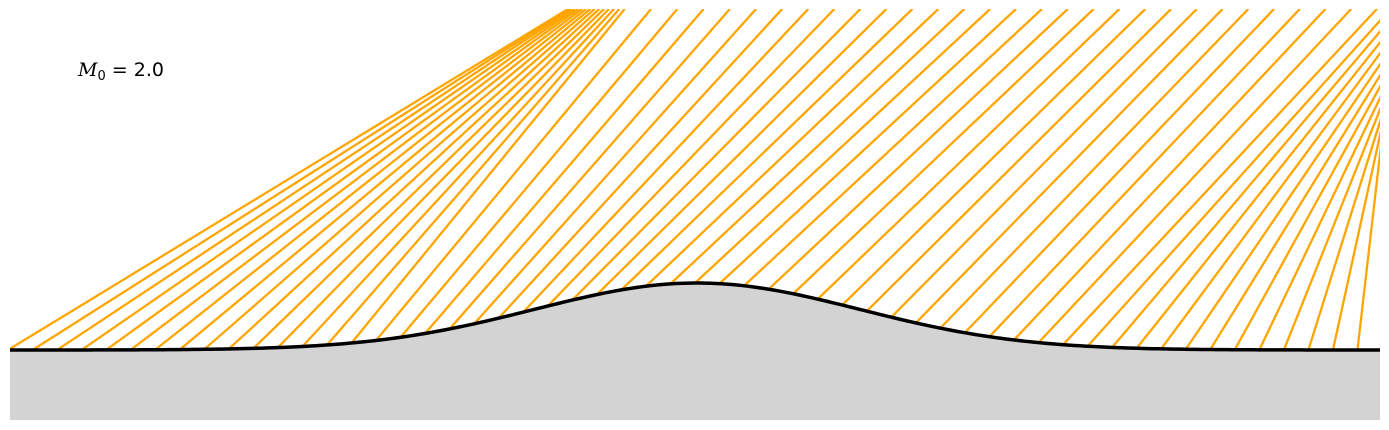  Describe the element at coordinates (101, 76) in the screenshot. I see `mach-subscript: 0` at that location.